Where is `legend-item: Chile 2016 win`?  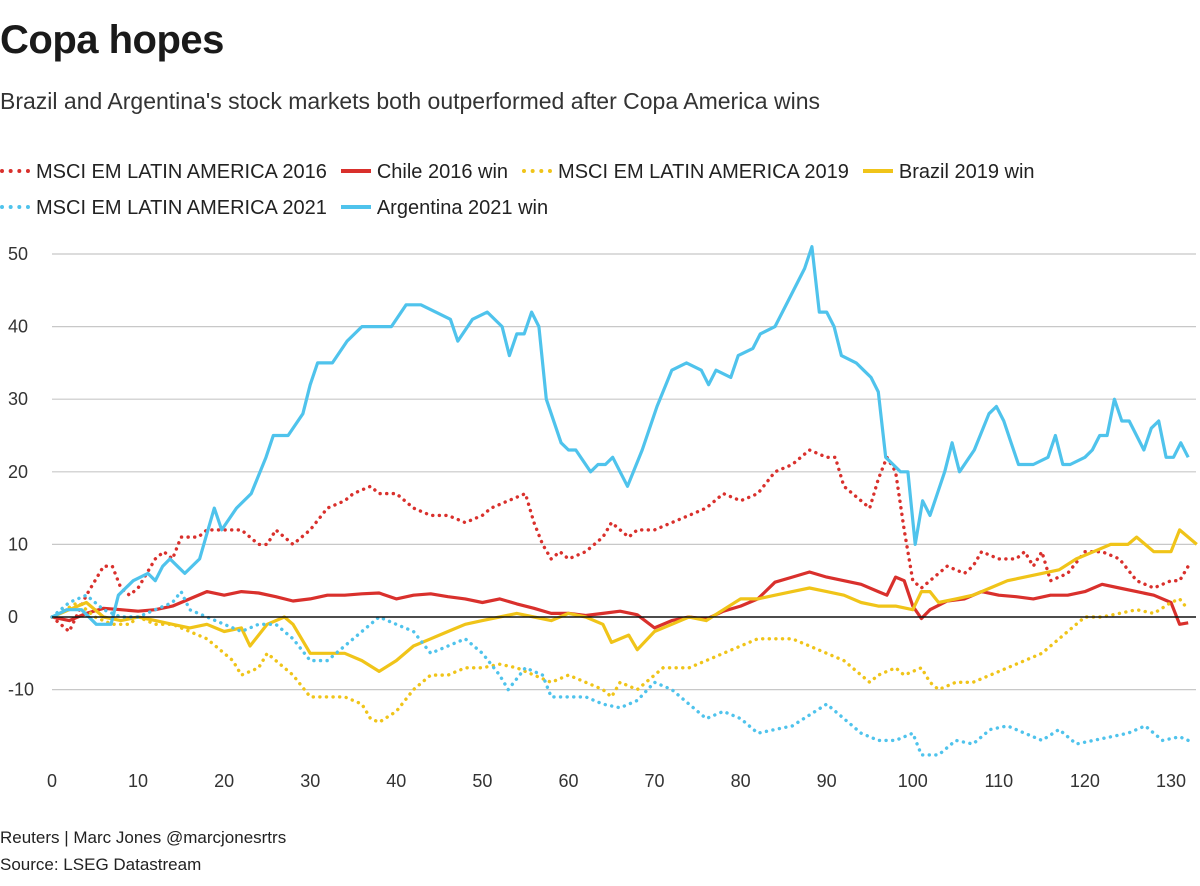
legend-item: Chile 2016 win is located at coordinates (424, 172).